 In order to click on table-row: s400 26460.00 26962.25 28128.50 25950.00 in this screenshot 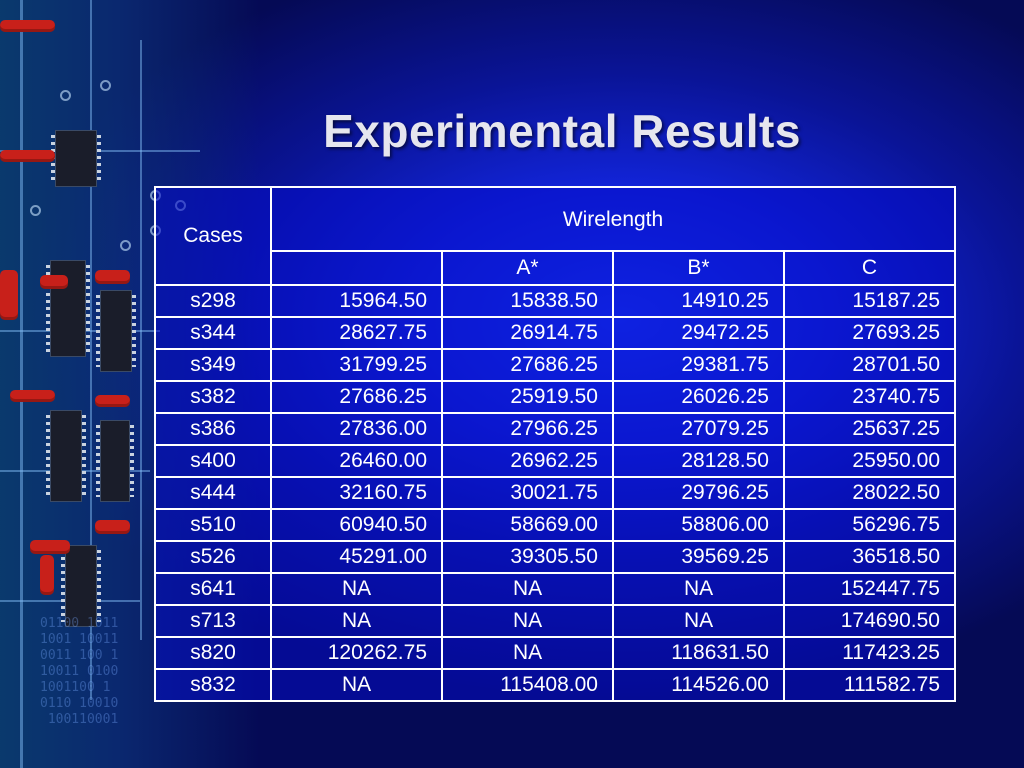, I will do `click(555, 461)`.